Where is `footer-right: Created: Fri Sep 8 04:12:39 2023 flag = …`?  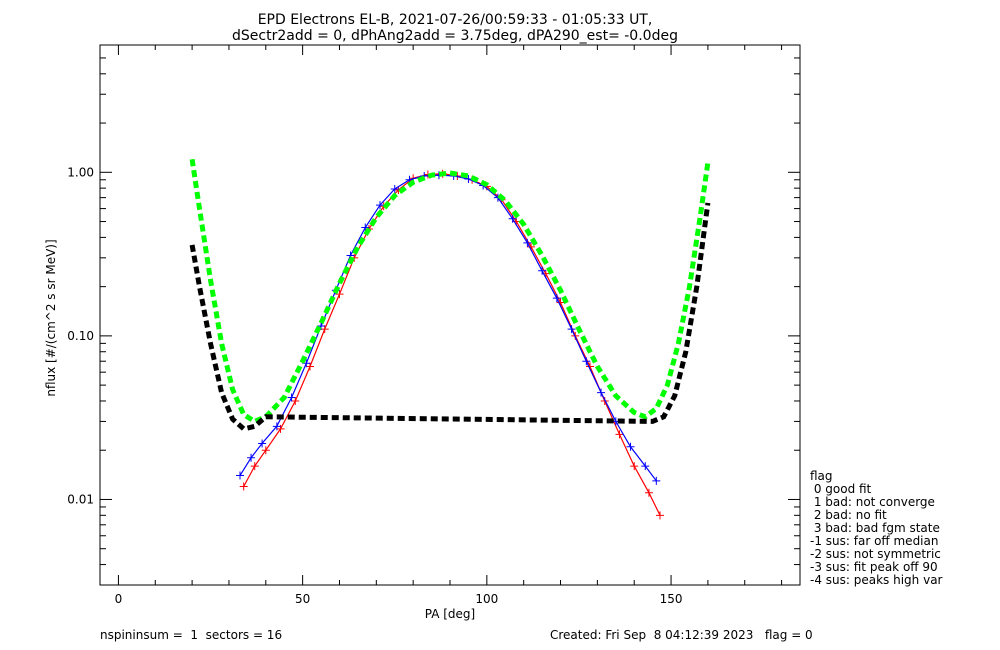
footer-right: Created: Fri Sep 8 04:12:39 2023 flag = … is located at coordinates (681, 635).